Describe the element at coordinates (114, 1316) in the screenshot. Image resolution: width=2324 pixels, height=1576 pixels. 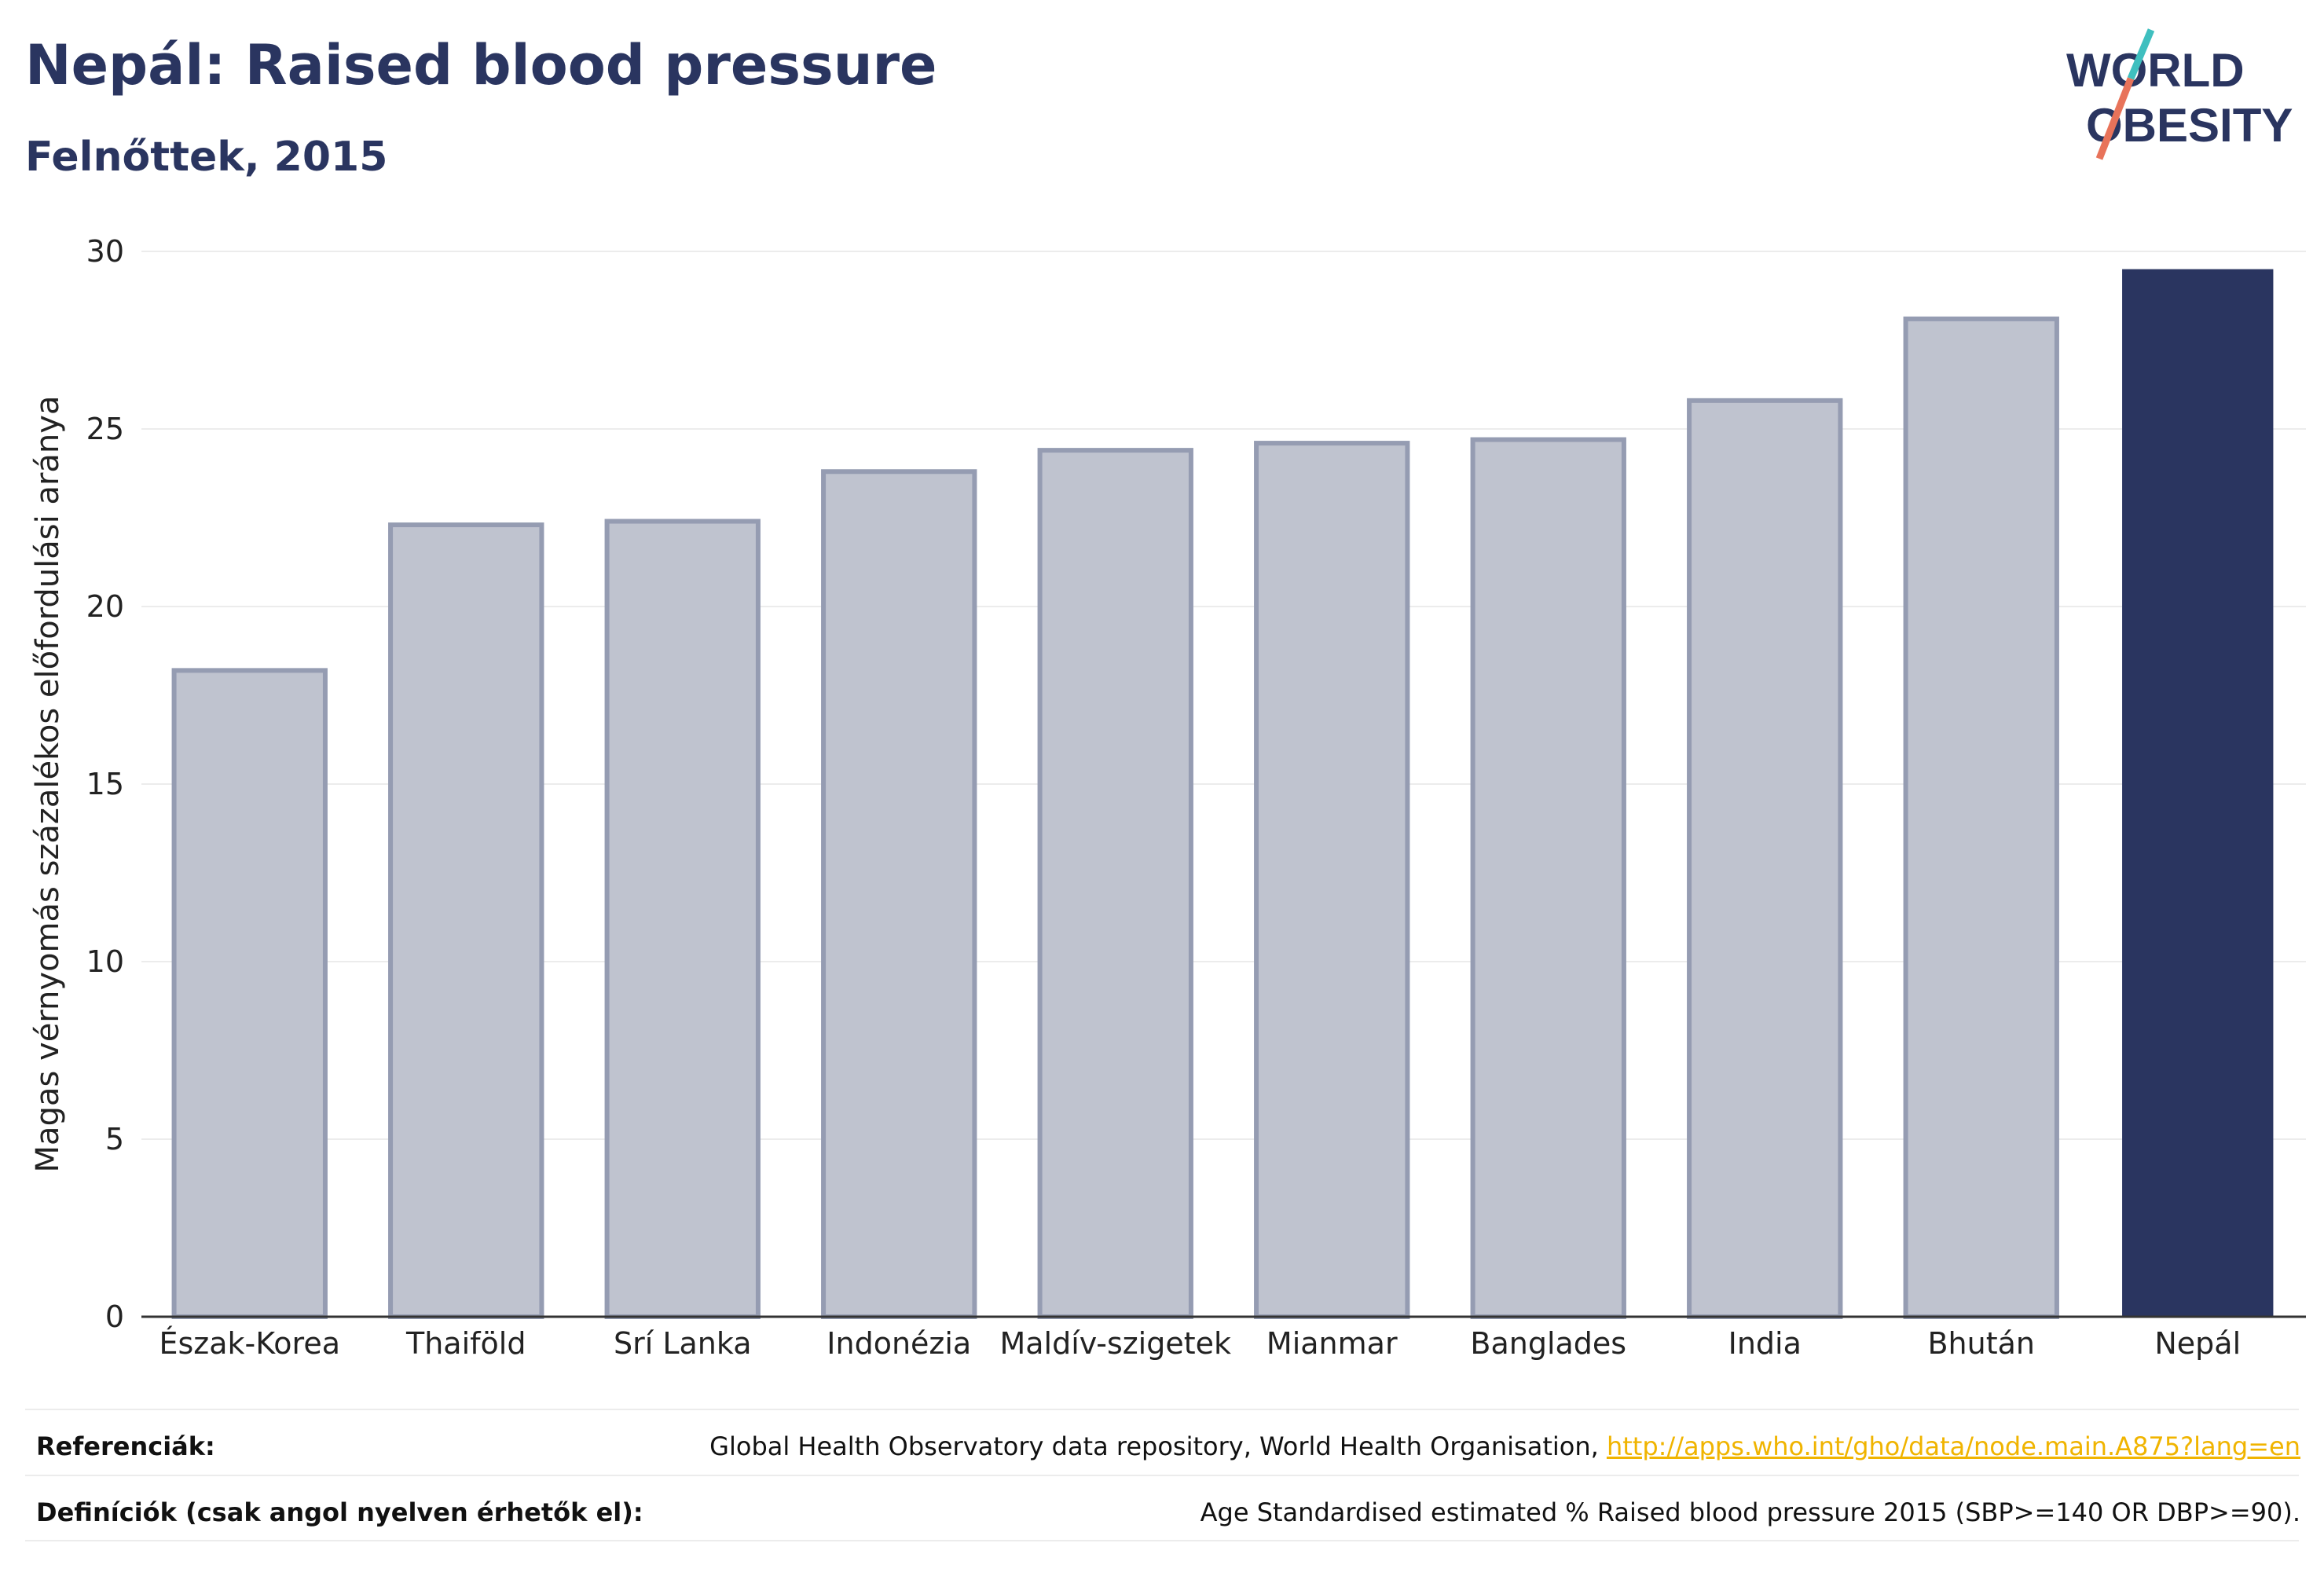
I see `y-tick-label: 0` at that location.